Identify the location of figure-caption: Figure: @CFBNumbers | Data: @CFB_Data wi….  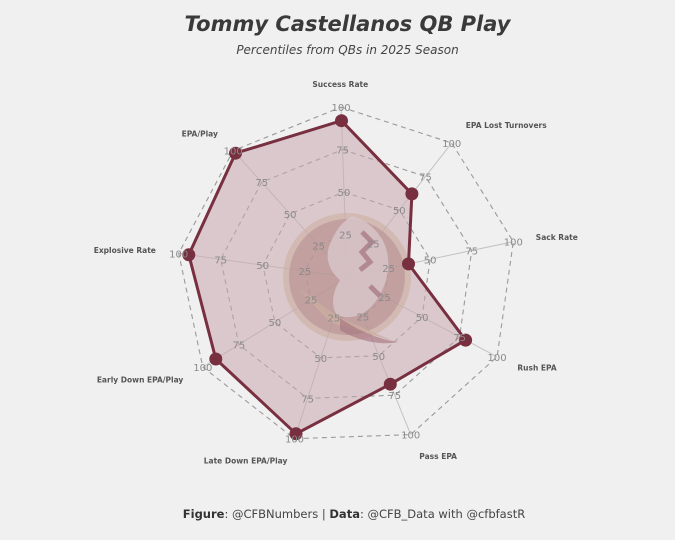
(337, 514).